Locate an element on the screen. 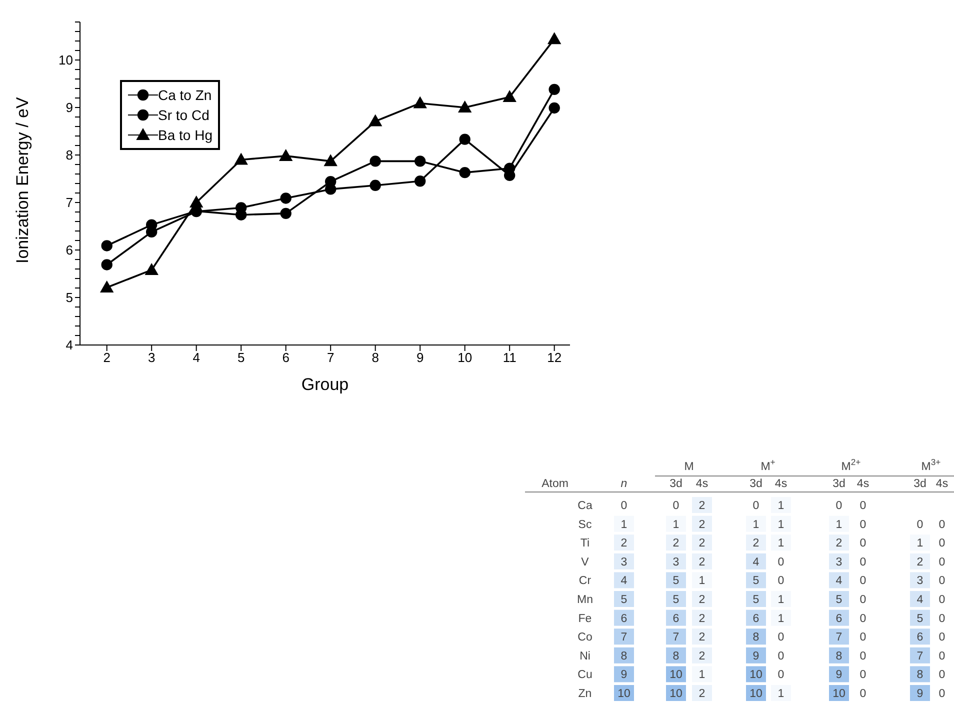 The height and width of the screenshot is (723, 954). x-tick-label: 8 is located at coordinates (375, 358).